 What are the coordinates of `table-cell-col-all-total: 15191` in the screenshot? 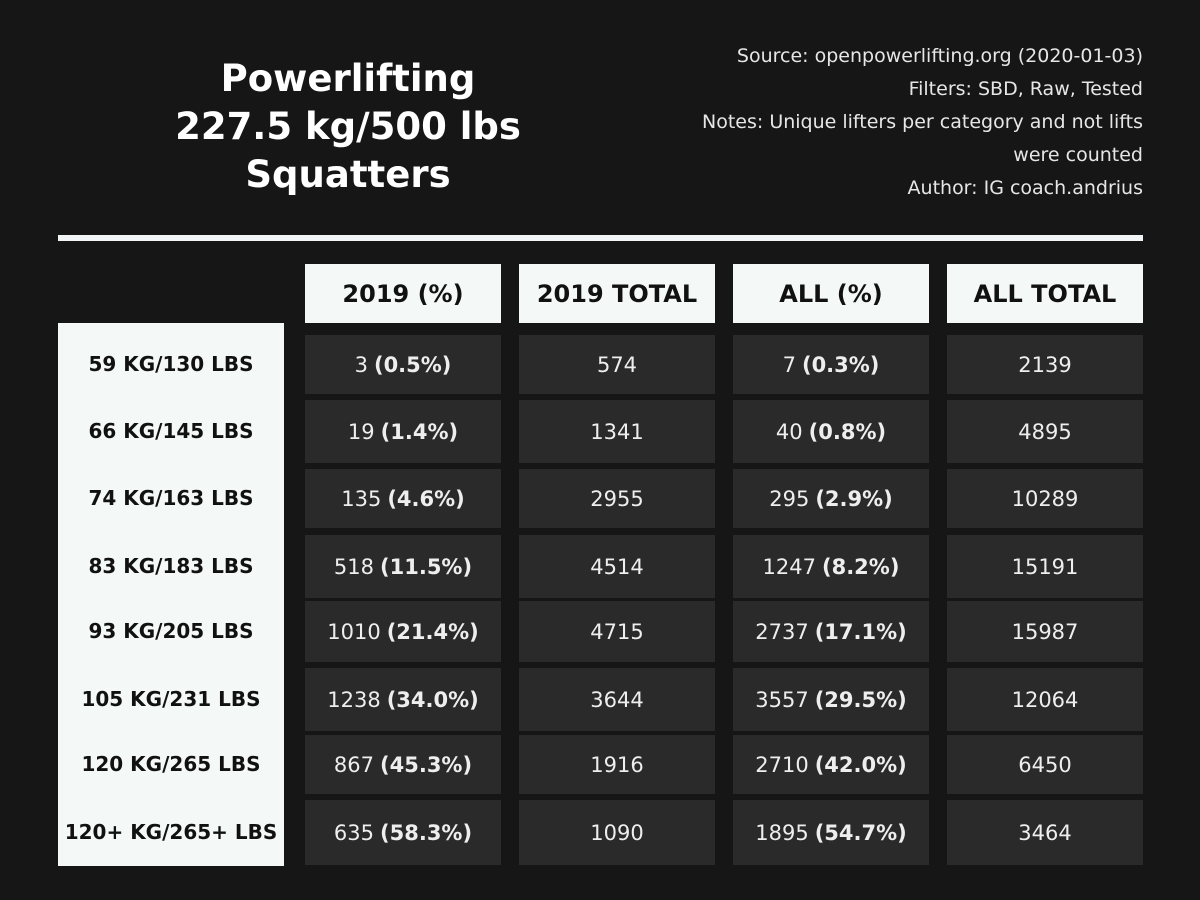 It's located at (1045, 566).